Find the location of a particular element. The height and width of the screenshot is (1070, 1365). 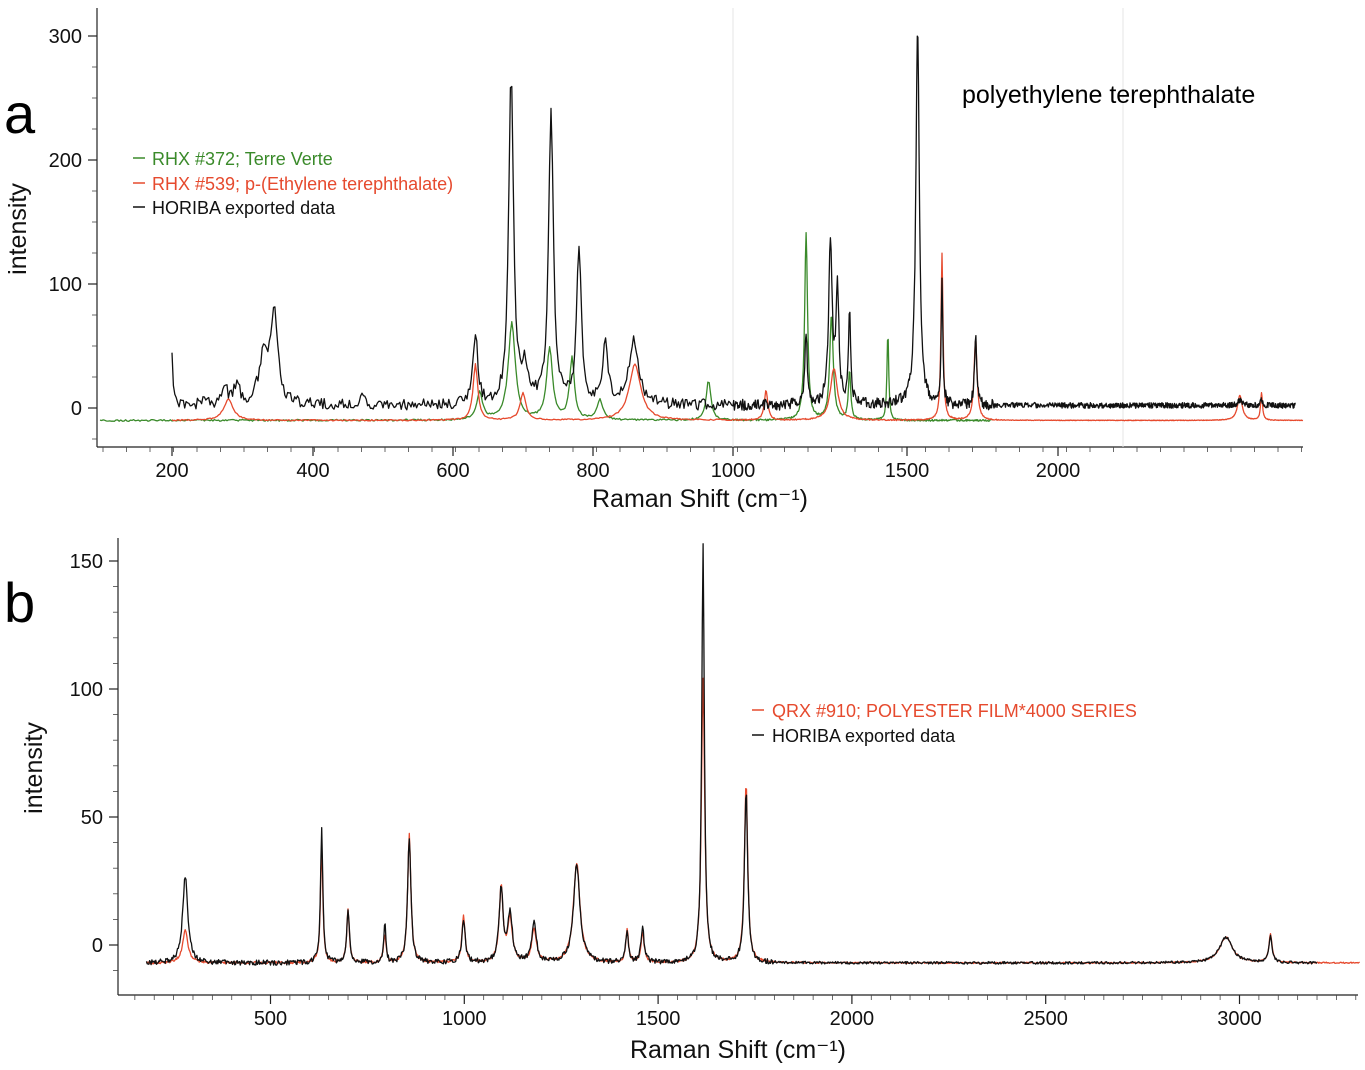

panel-label-a: a is located at coordinates (20, 113).